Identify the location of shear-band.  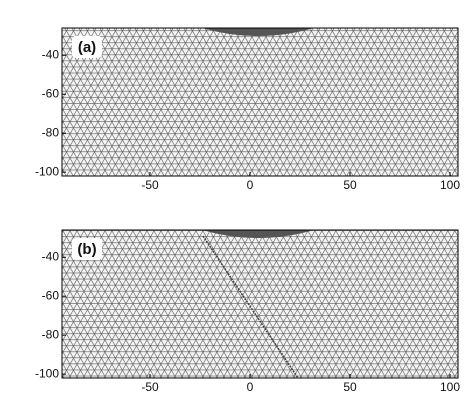
(250, 307).